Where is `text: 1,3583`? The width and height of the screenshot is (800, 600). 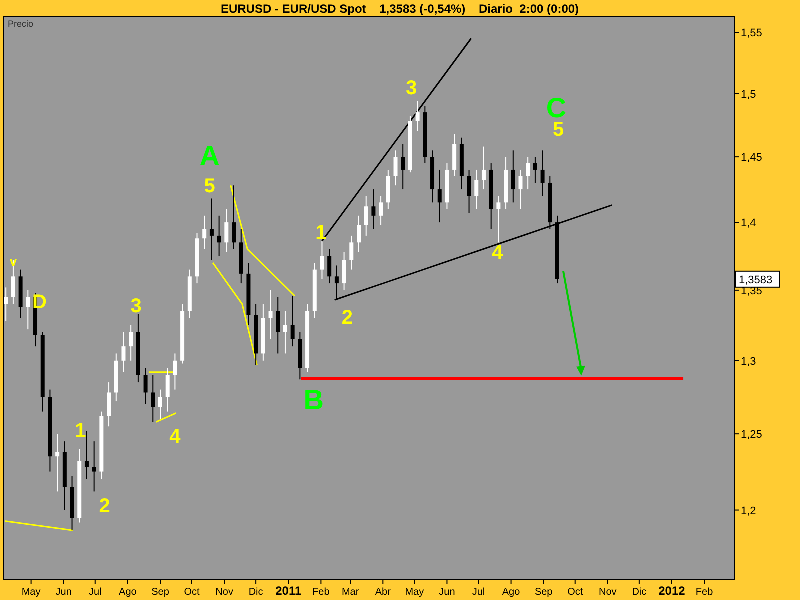
text: 1,3583 is located at coordinates (756, 280).